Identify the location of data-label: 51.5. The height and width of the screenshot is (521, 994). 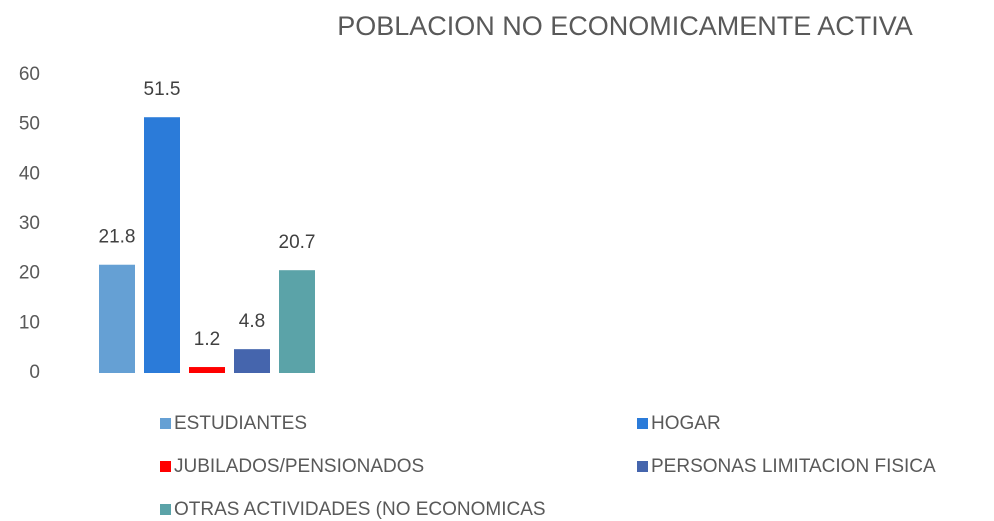
(162, 89).